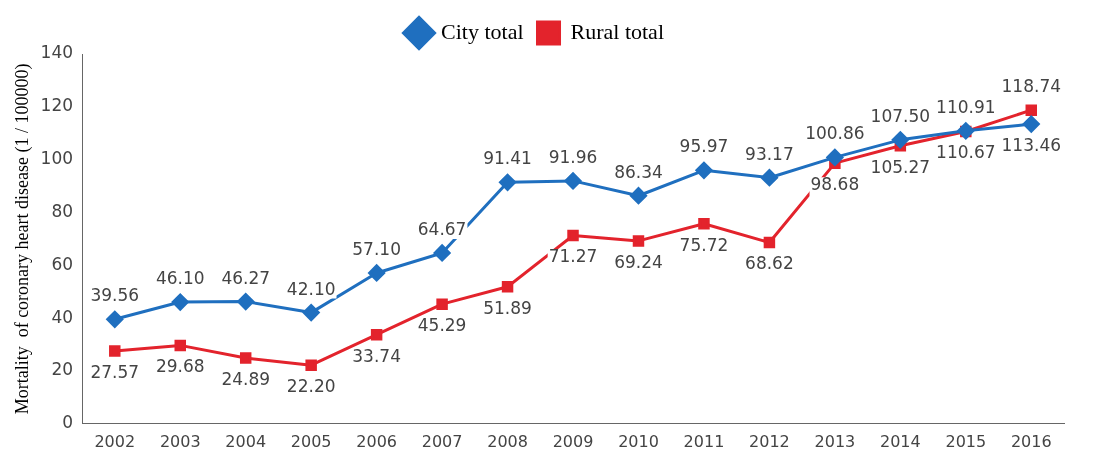  I want to click on x-tick-label: 2005, so click(311, 441).